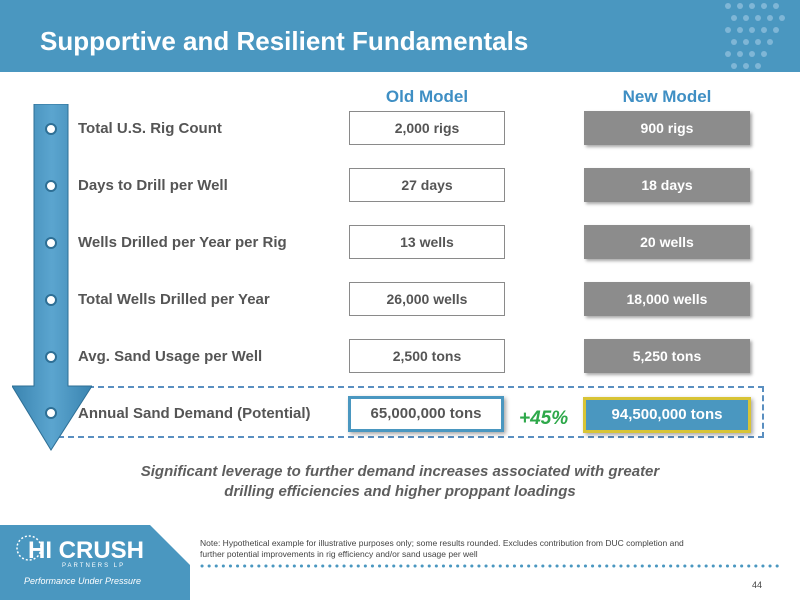  What do you see at coordinates (52, 277) in the screenshot?
I see `down-arrow-icon` at bounding box center [52, 277].